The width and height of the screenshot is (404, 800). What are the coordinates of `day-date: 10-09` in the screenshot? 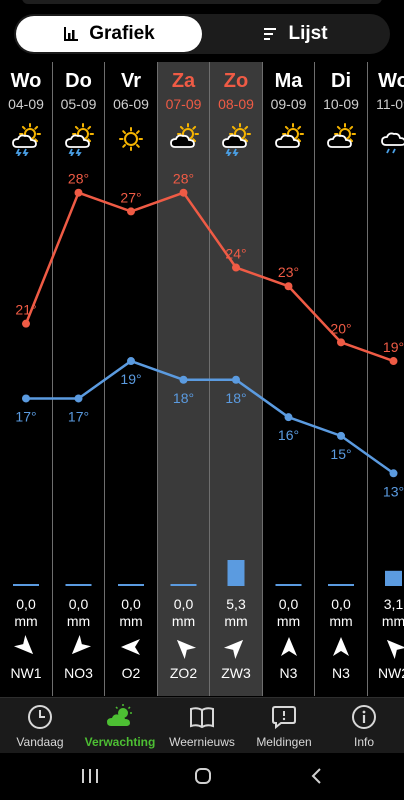 It's located at (341, 104).